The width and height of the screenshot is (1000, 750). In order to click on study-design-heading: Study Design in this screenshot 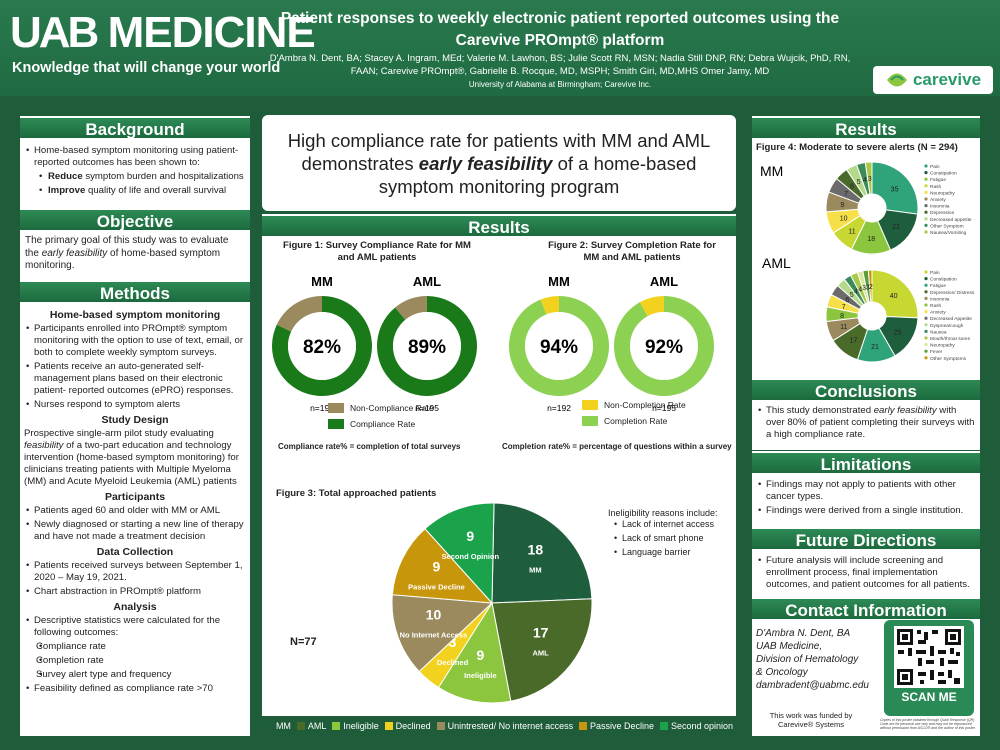, I will do `click(135, 420)`.